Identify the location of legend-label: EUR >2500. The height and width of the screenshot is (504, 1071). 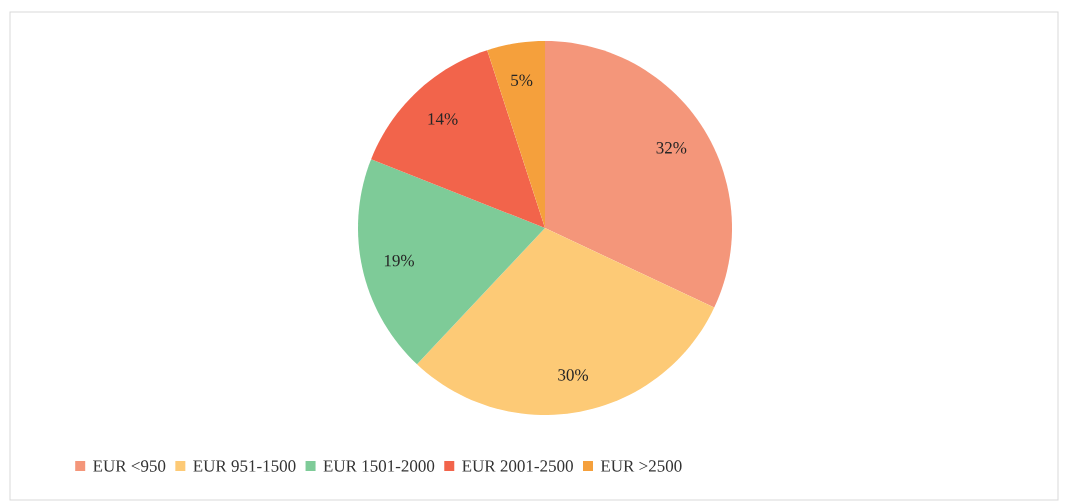
(641, 466).